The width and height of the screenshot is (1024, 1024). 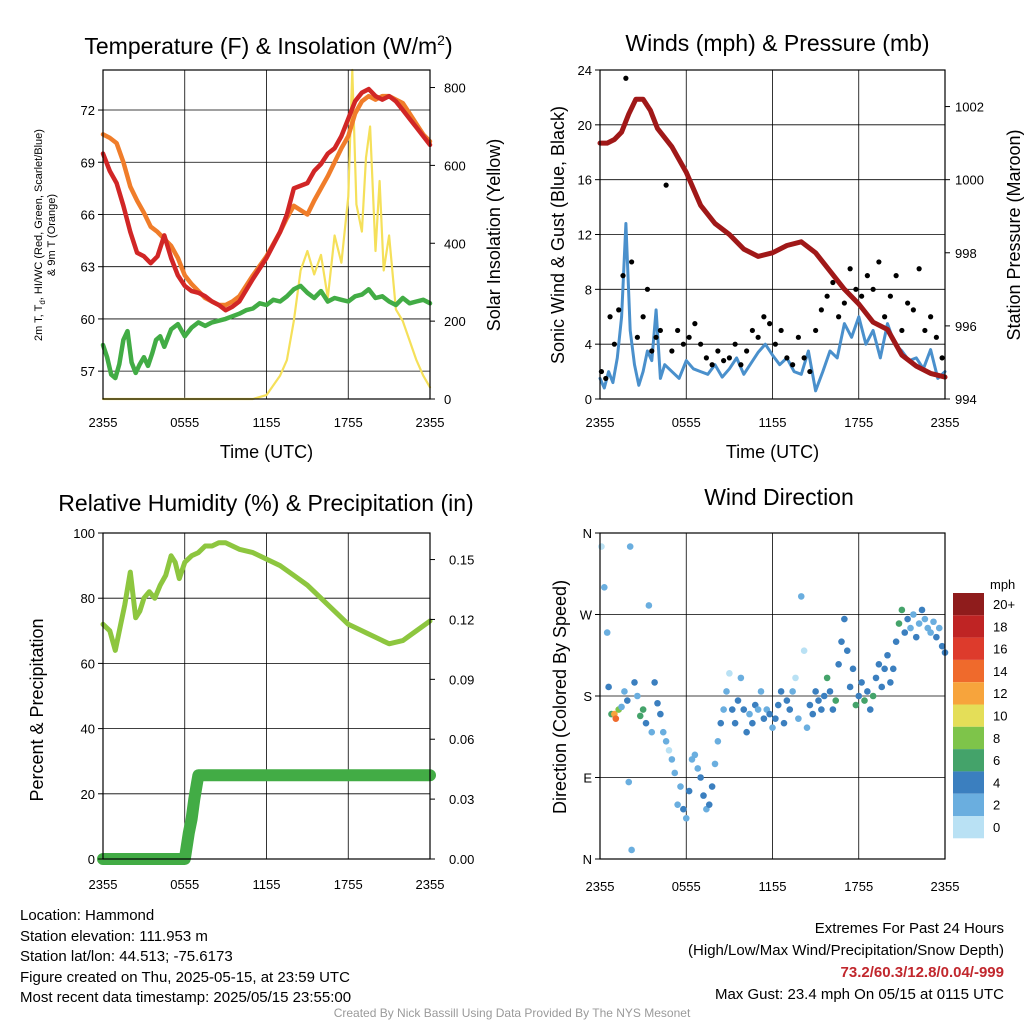 I want to click on title-text-end: ), so click(x=449, y=46).